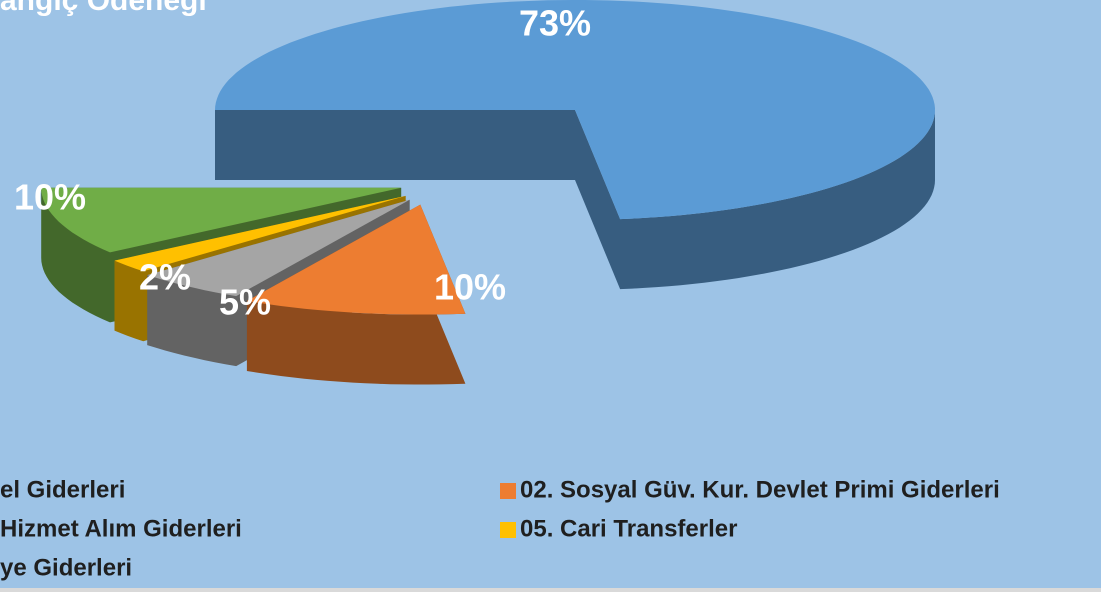 This screenshot has width=1101, height=592. What do you see at coordinates (165, 277) in the screenshot?
I see `data-label: 2%` at bounding box center [165, 277].